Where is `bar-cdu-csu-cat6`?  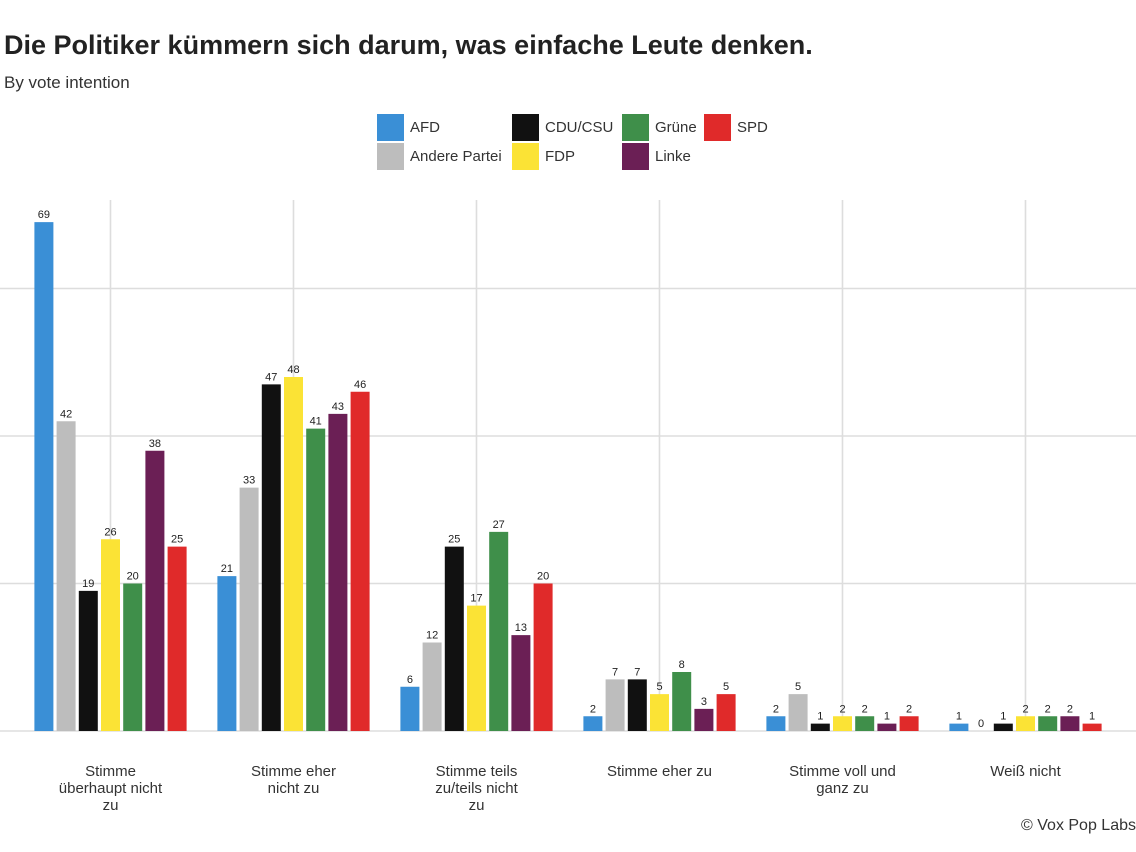
bar-cdu-csu-cat6 is located at coordinates (1003, 727).